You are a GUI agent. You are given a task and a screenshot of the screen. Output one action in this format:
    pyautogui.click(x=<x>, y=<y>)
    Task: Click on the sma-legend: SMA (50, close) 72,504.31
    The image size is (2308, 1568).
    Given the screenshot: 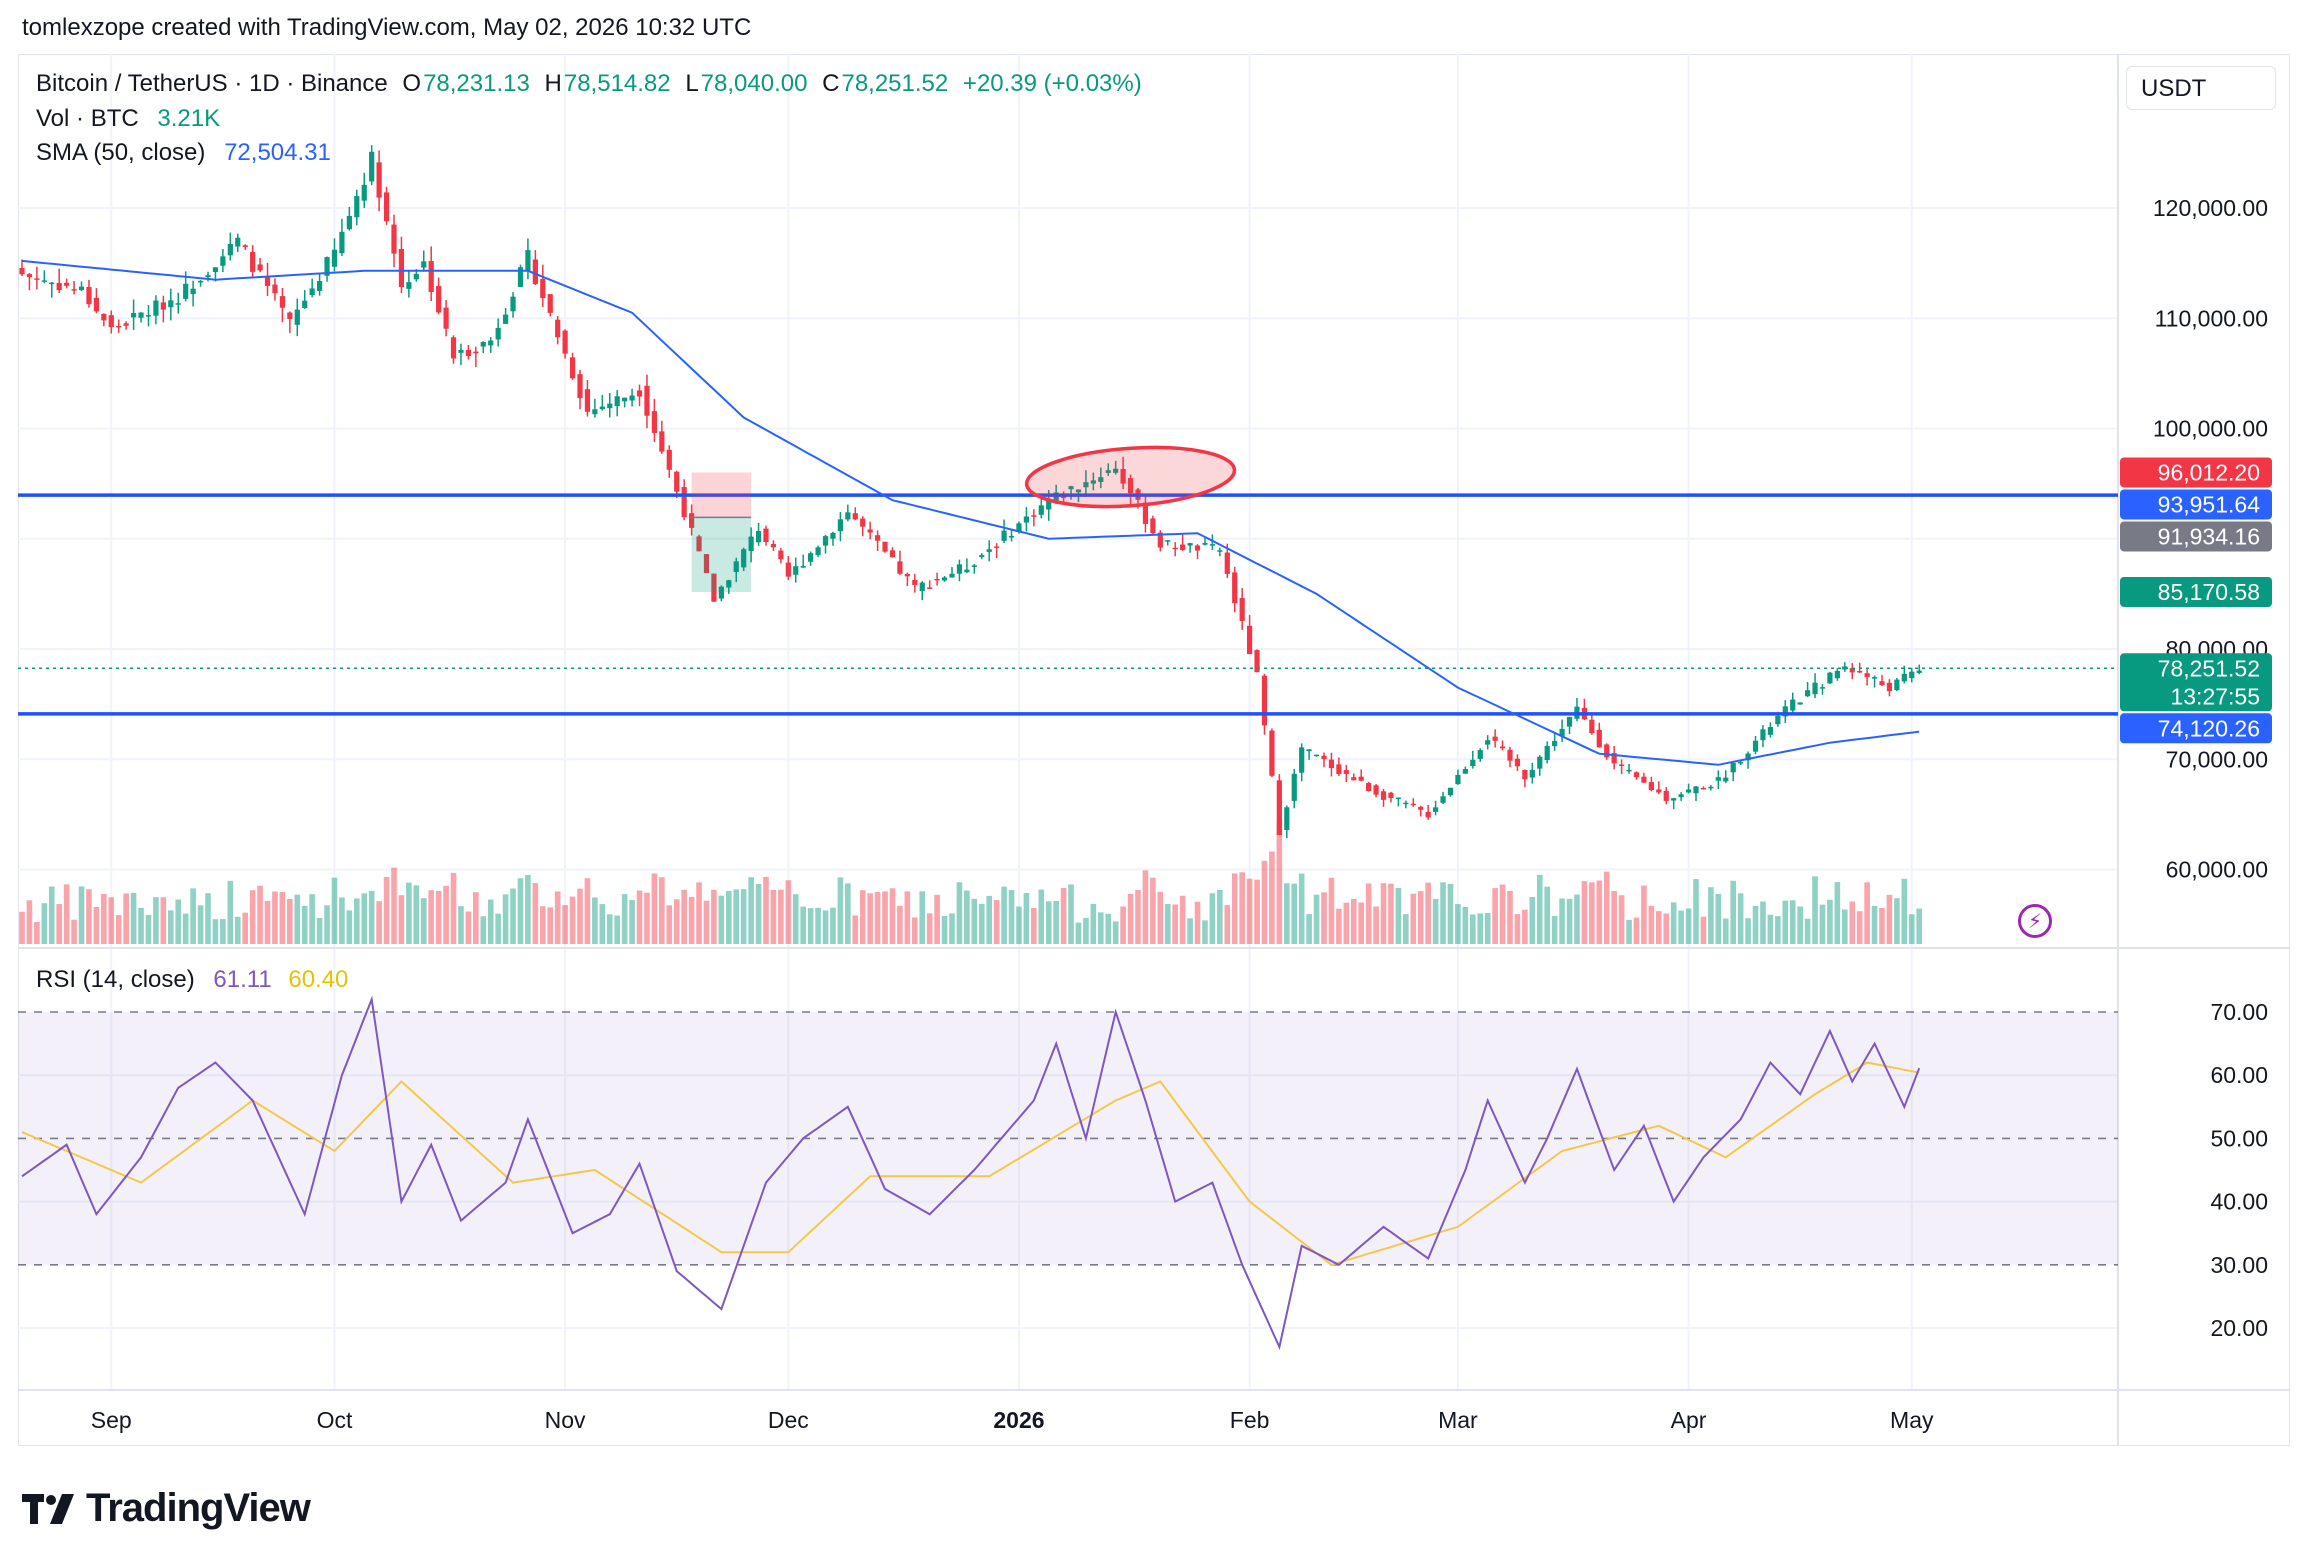 What is the action you would take?
    pyautogui.click(x=184, y=153)
    